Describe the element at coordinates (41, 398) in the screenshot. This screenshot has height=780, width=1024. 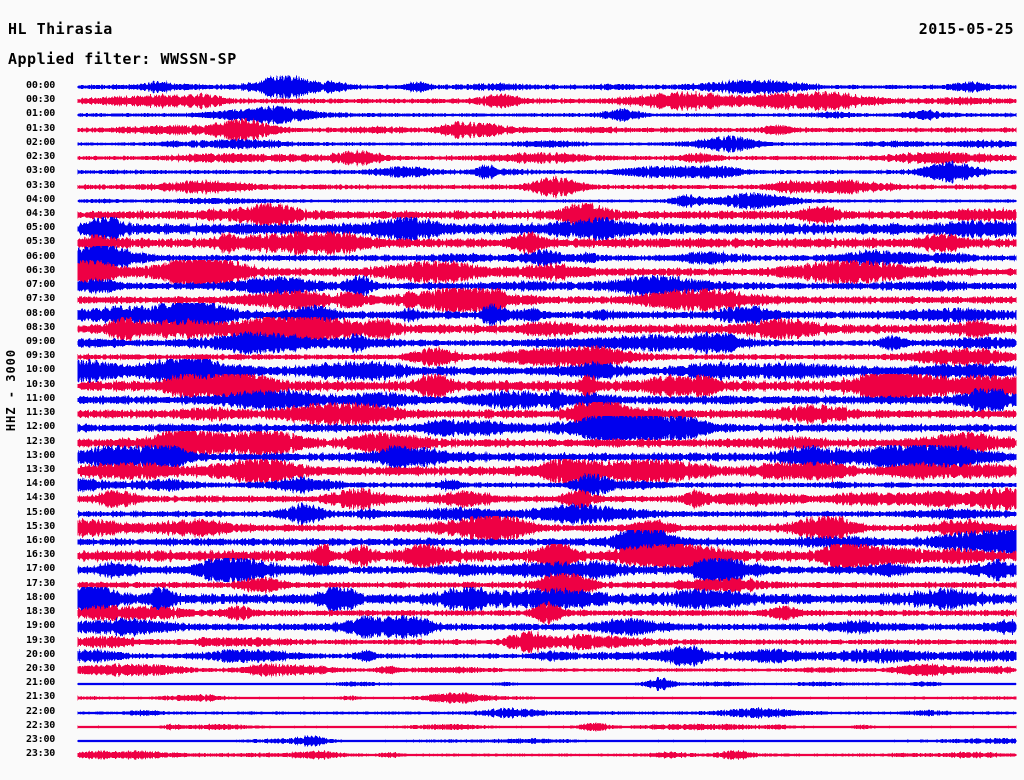
I see `trace-time-label: 11:00` at that location.